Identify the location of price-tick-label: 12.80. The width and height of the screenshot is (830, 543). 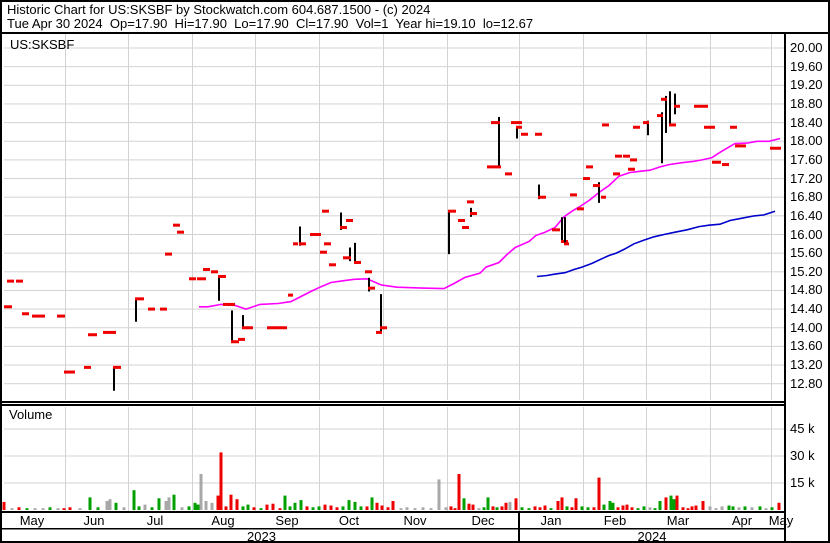
(806, 383).